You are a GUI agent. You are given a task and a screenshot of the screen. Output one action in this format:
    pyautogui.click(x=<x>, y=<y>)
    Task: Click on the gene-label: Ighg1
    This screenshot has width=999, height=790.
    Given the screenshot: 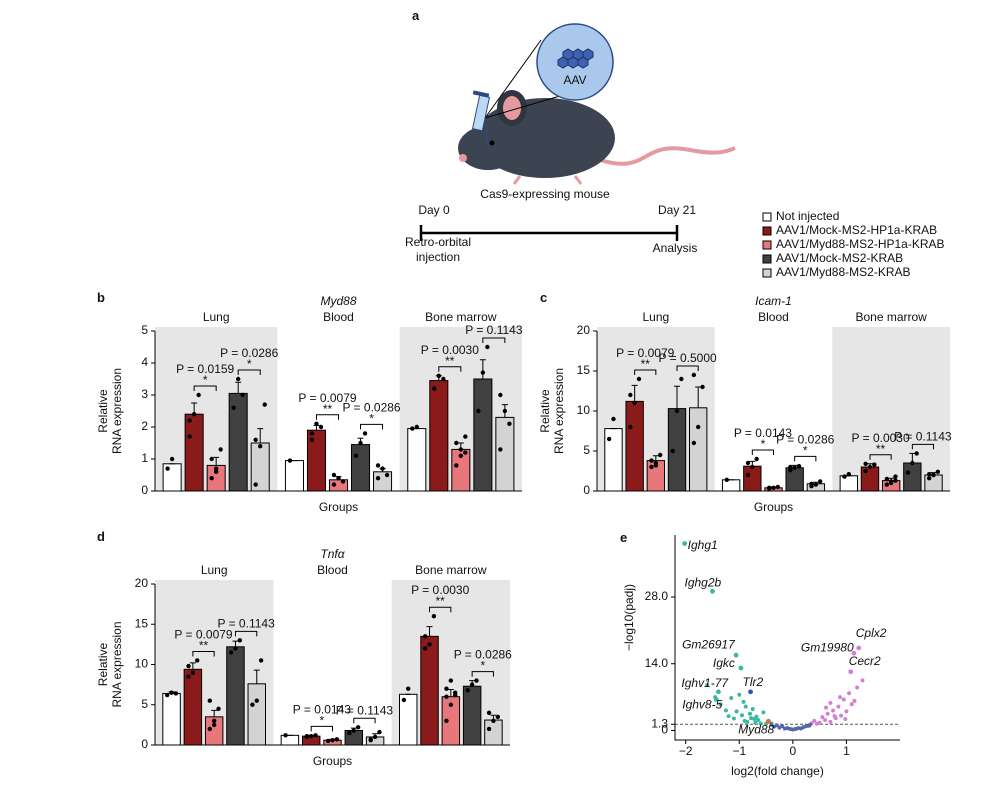 What is the action you would take?
    pyautogui.click(x=703, y=545)
    